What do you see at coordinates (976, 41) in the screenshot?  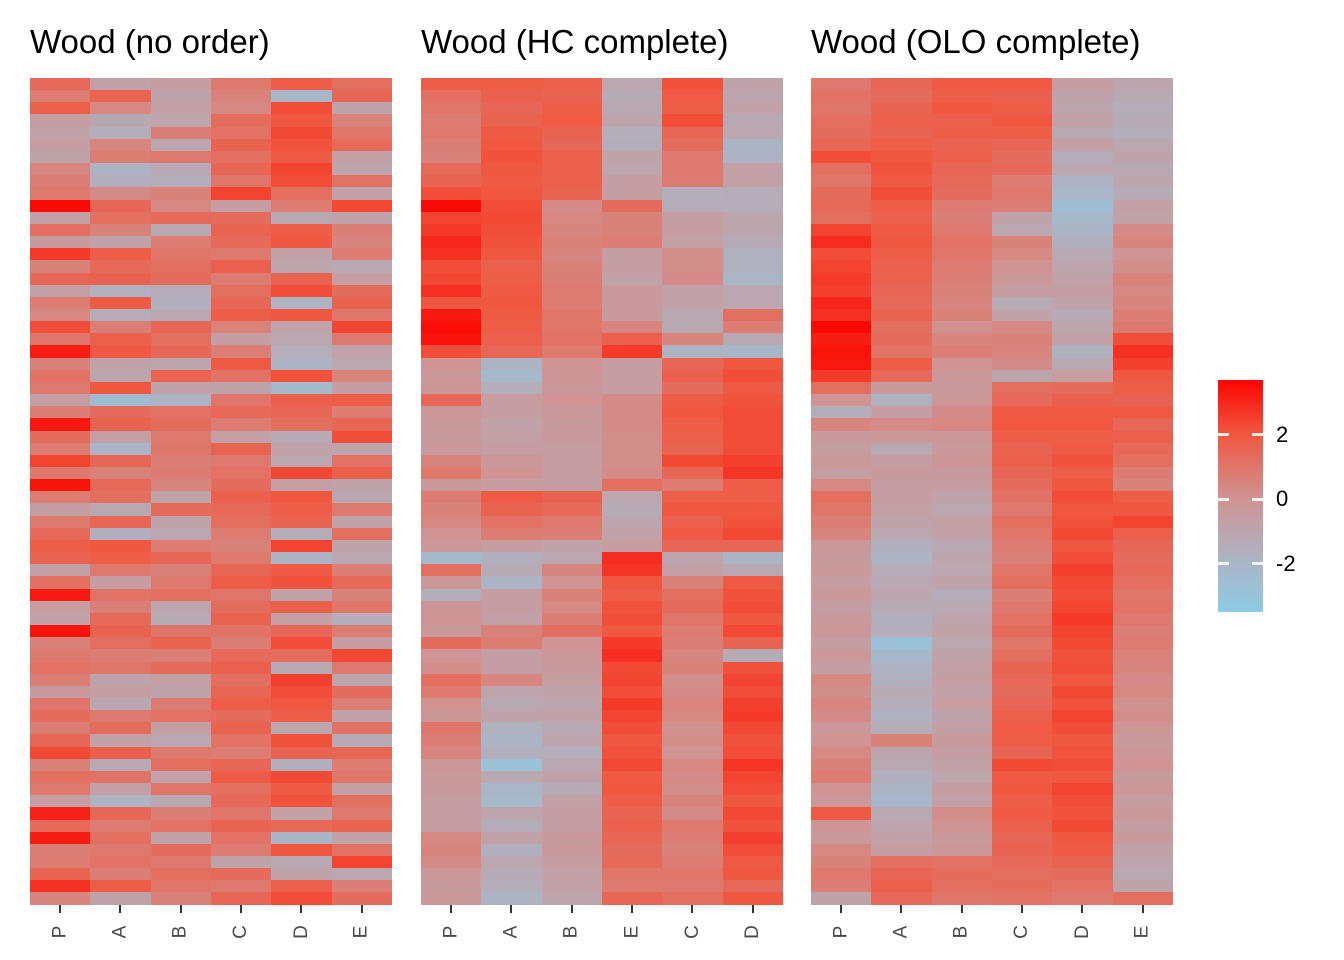 I see `panel-title-olo-complete: Wood (OLO complete)` at bounding box center [976, 41].